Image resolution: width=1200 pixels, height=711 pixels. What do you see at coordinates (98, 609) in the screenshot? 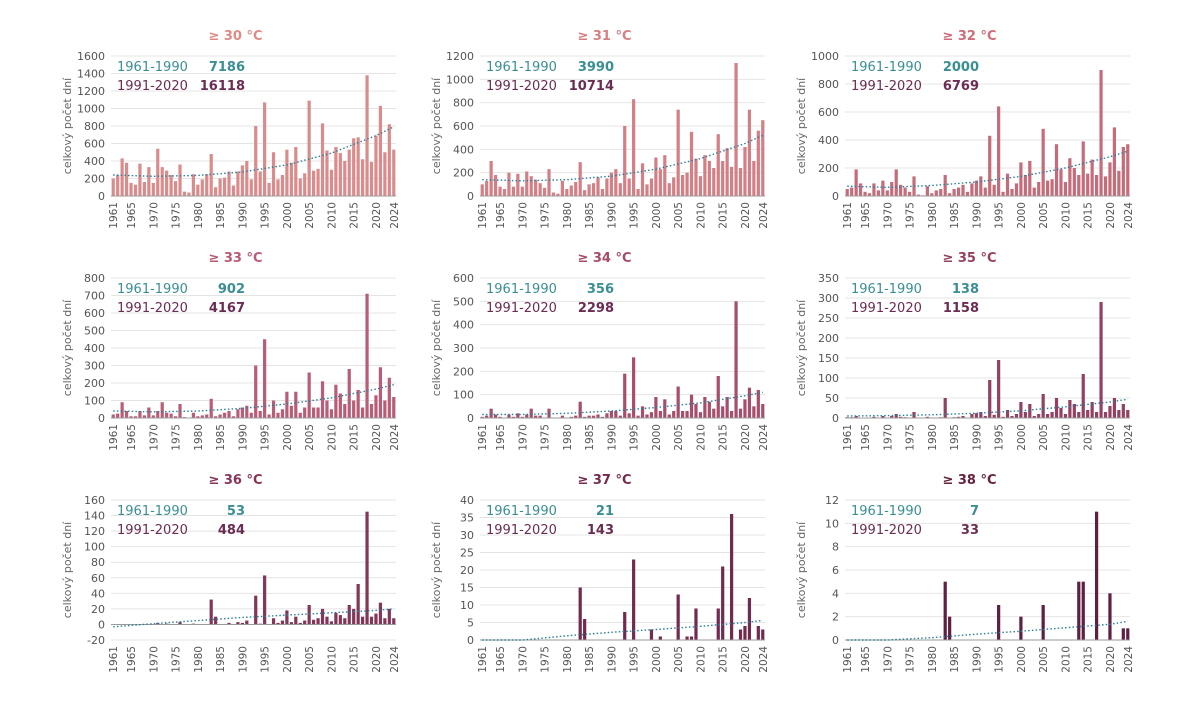
I see `y-tick-label: 20` at bounding box center [98, 609].